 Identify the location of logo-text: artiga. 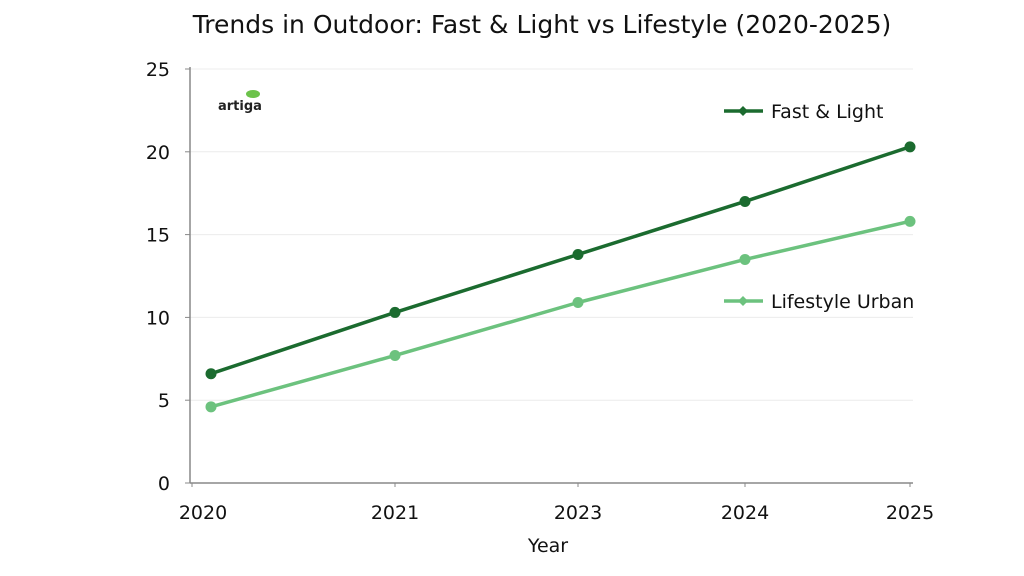
(240, 106).